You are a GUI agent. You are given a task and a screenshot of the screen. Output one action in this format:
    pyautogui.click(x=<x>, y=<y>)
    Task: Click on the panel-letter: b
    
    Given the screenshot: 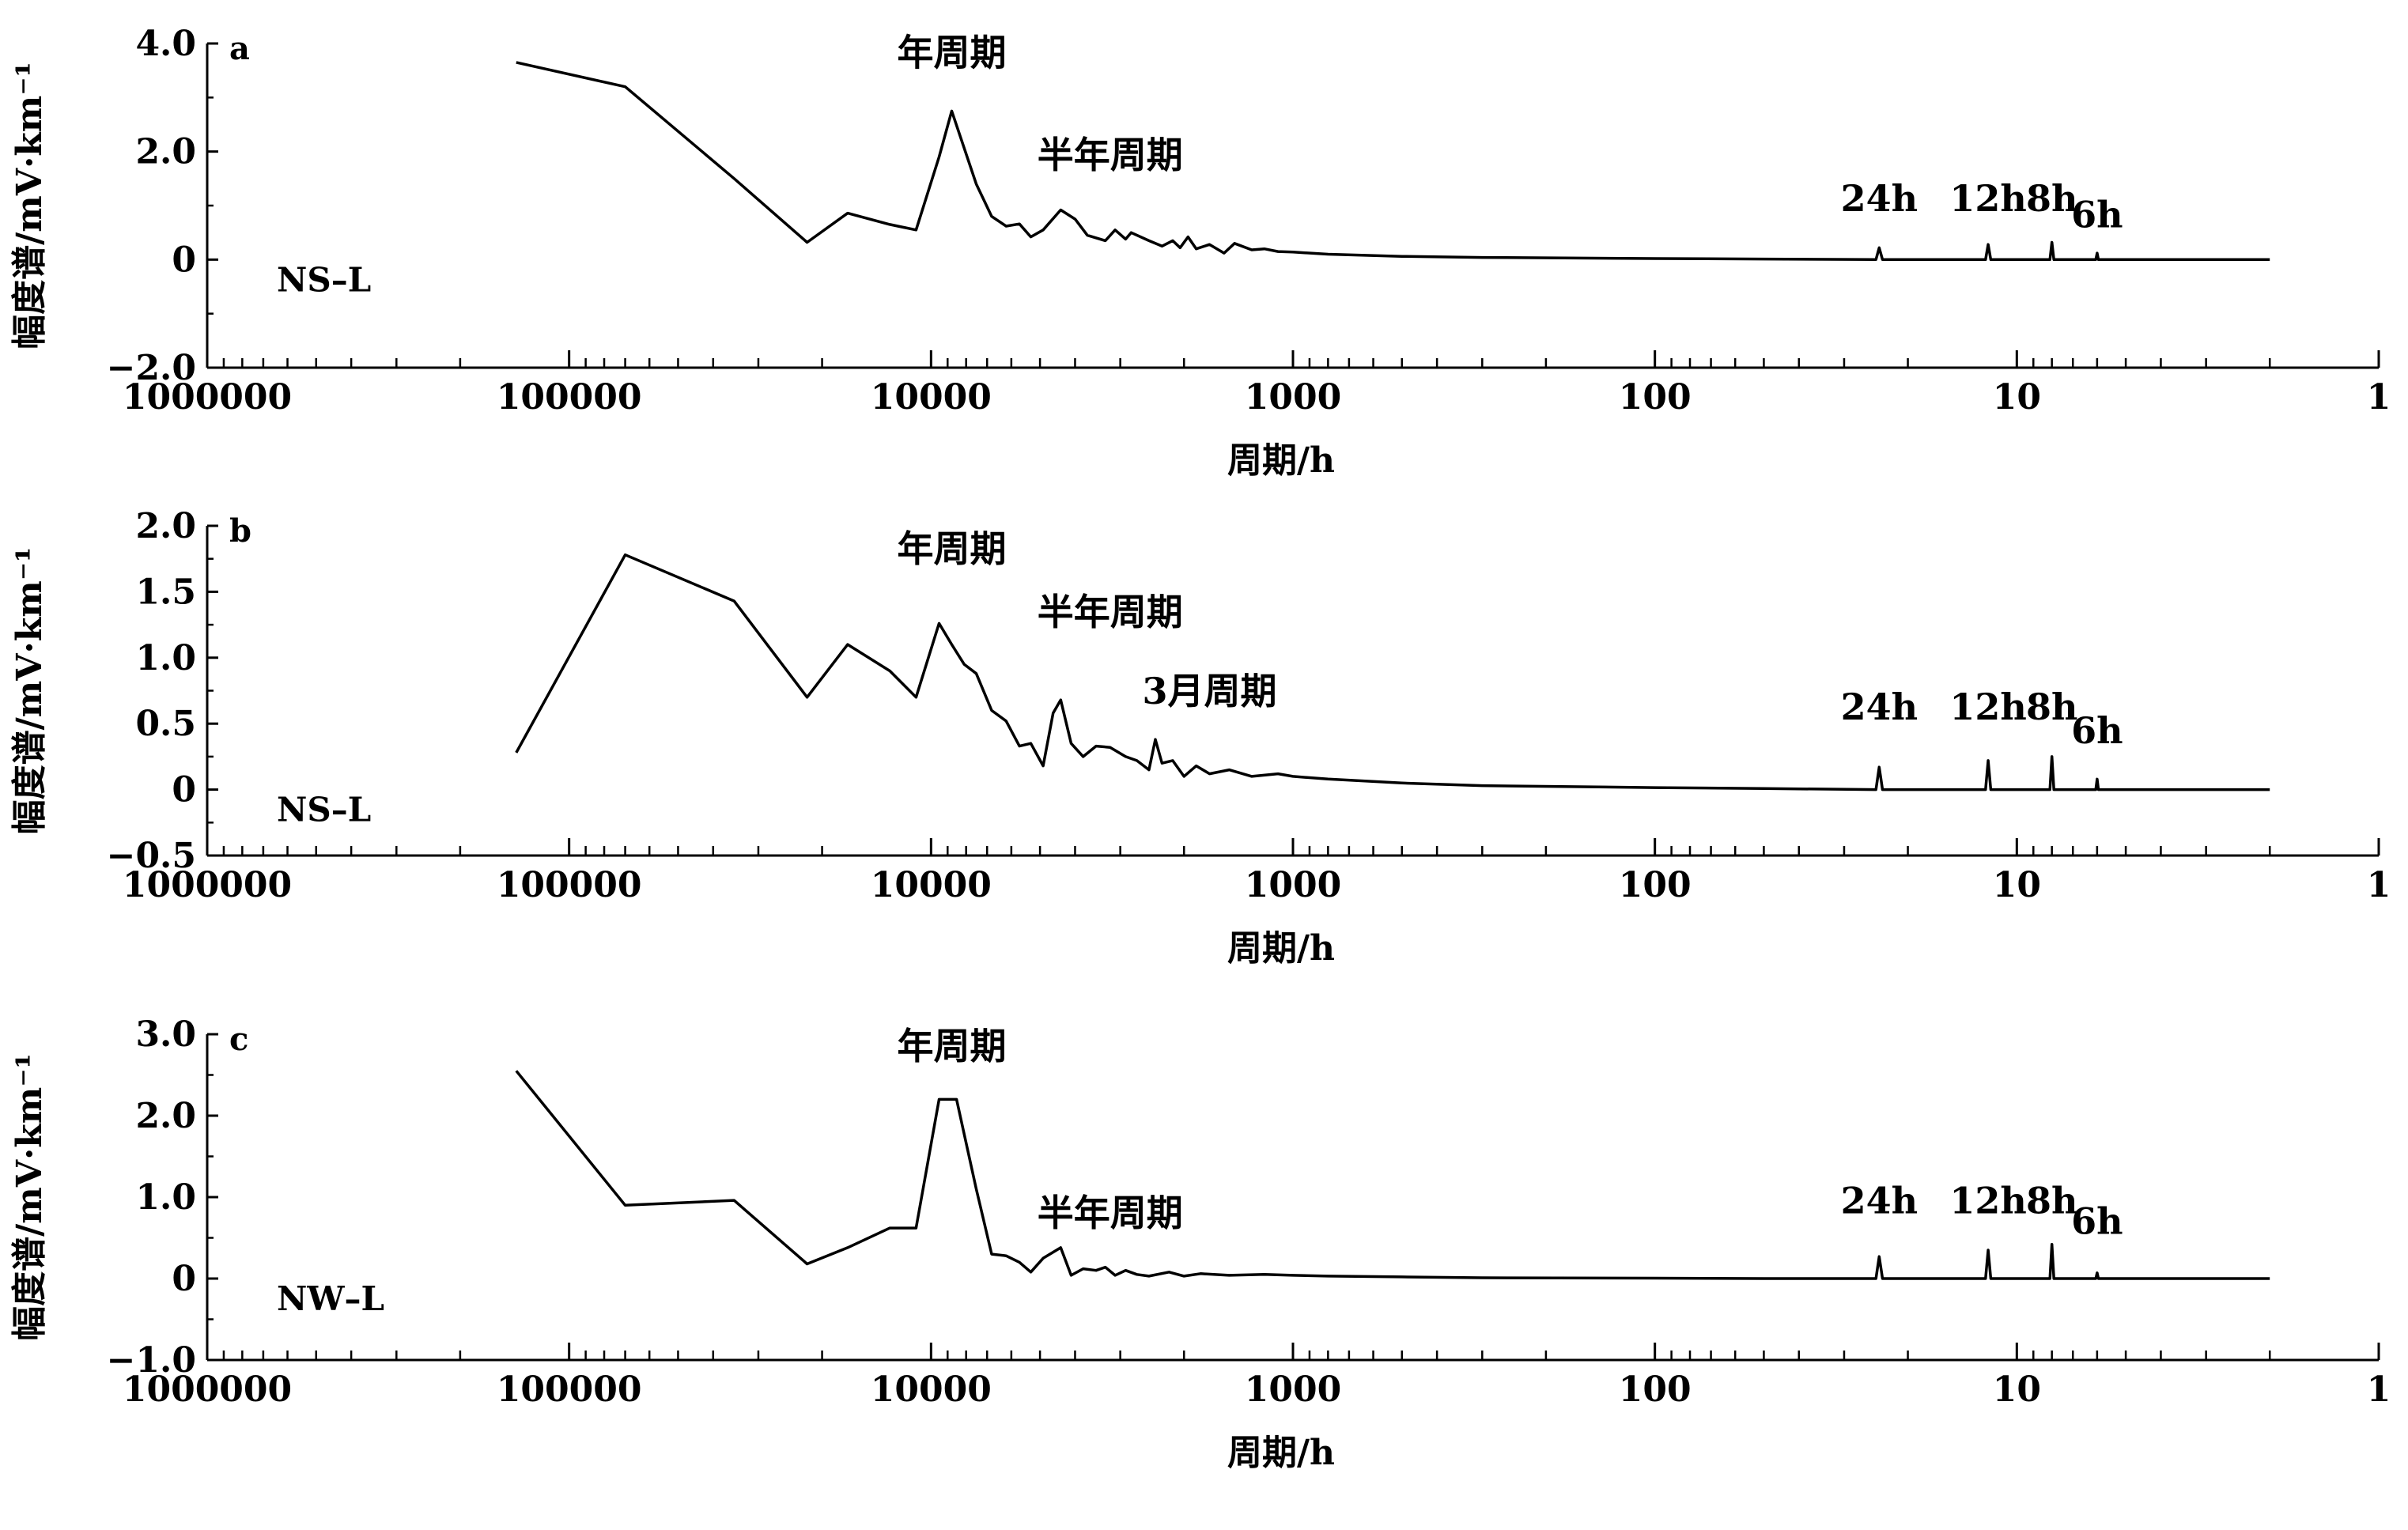 What is the action you would take?
    pyautogui.click(x=240, y=531)
    